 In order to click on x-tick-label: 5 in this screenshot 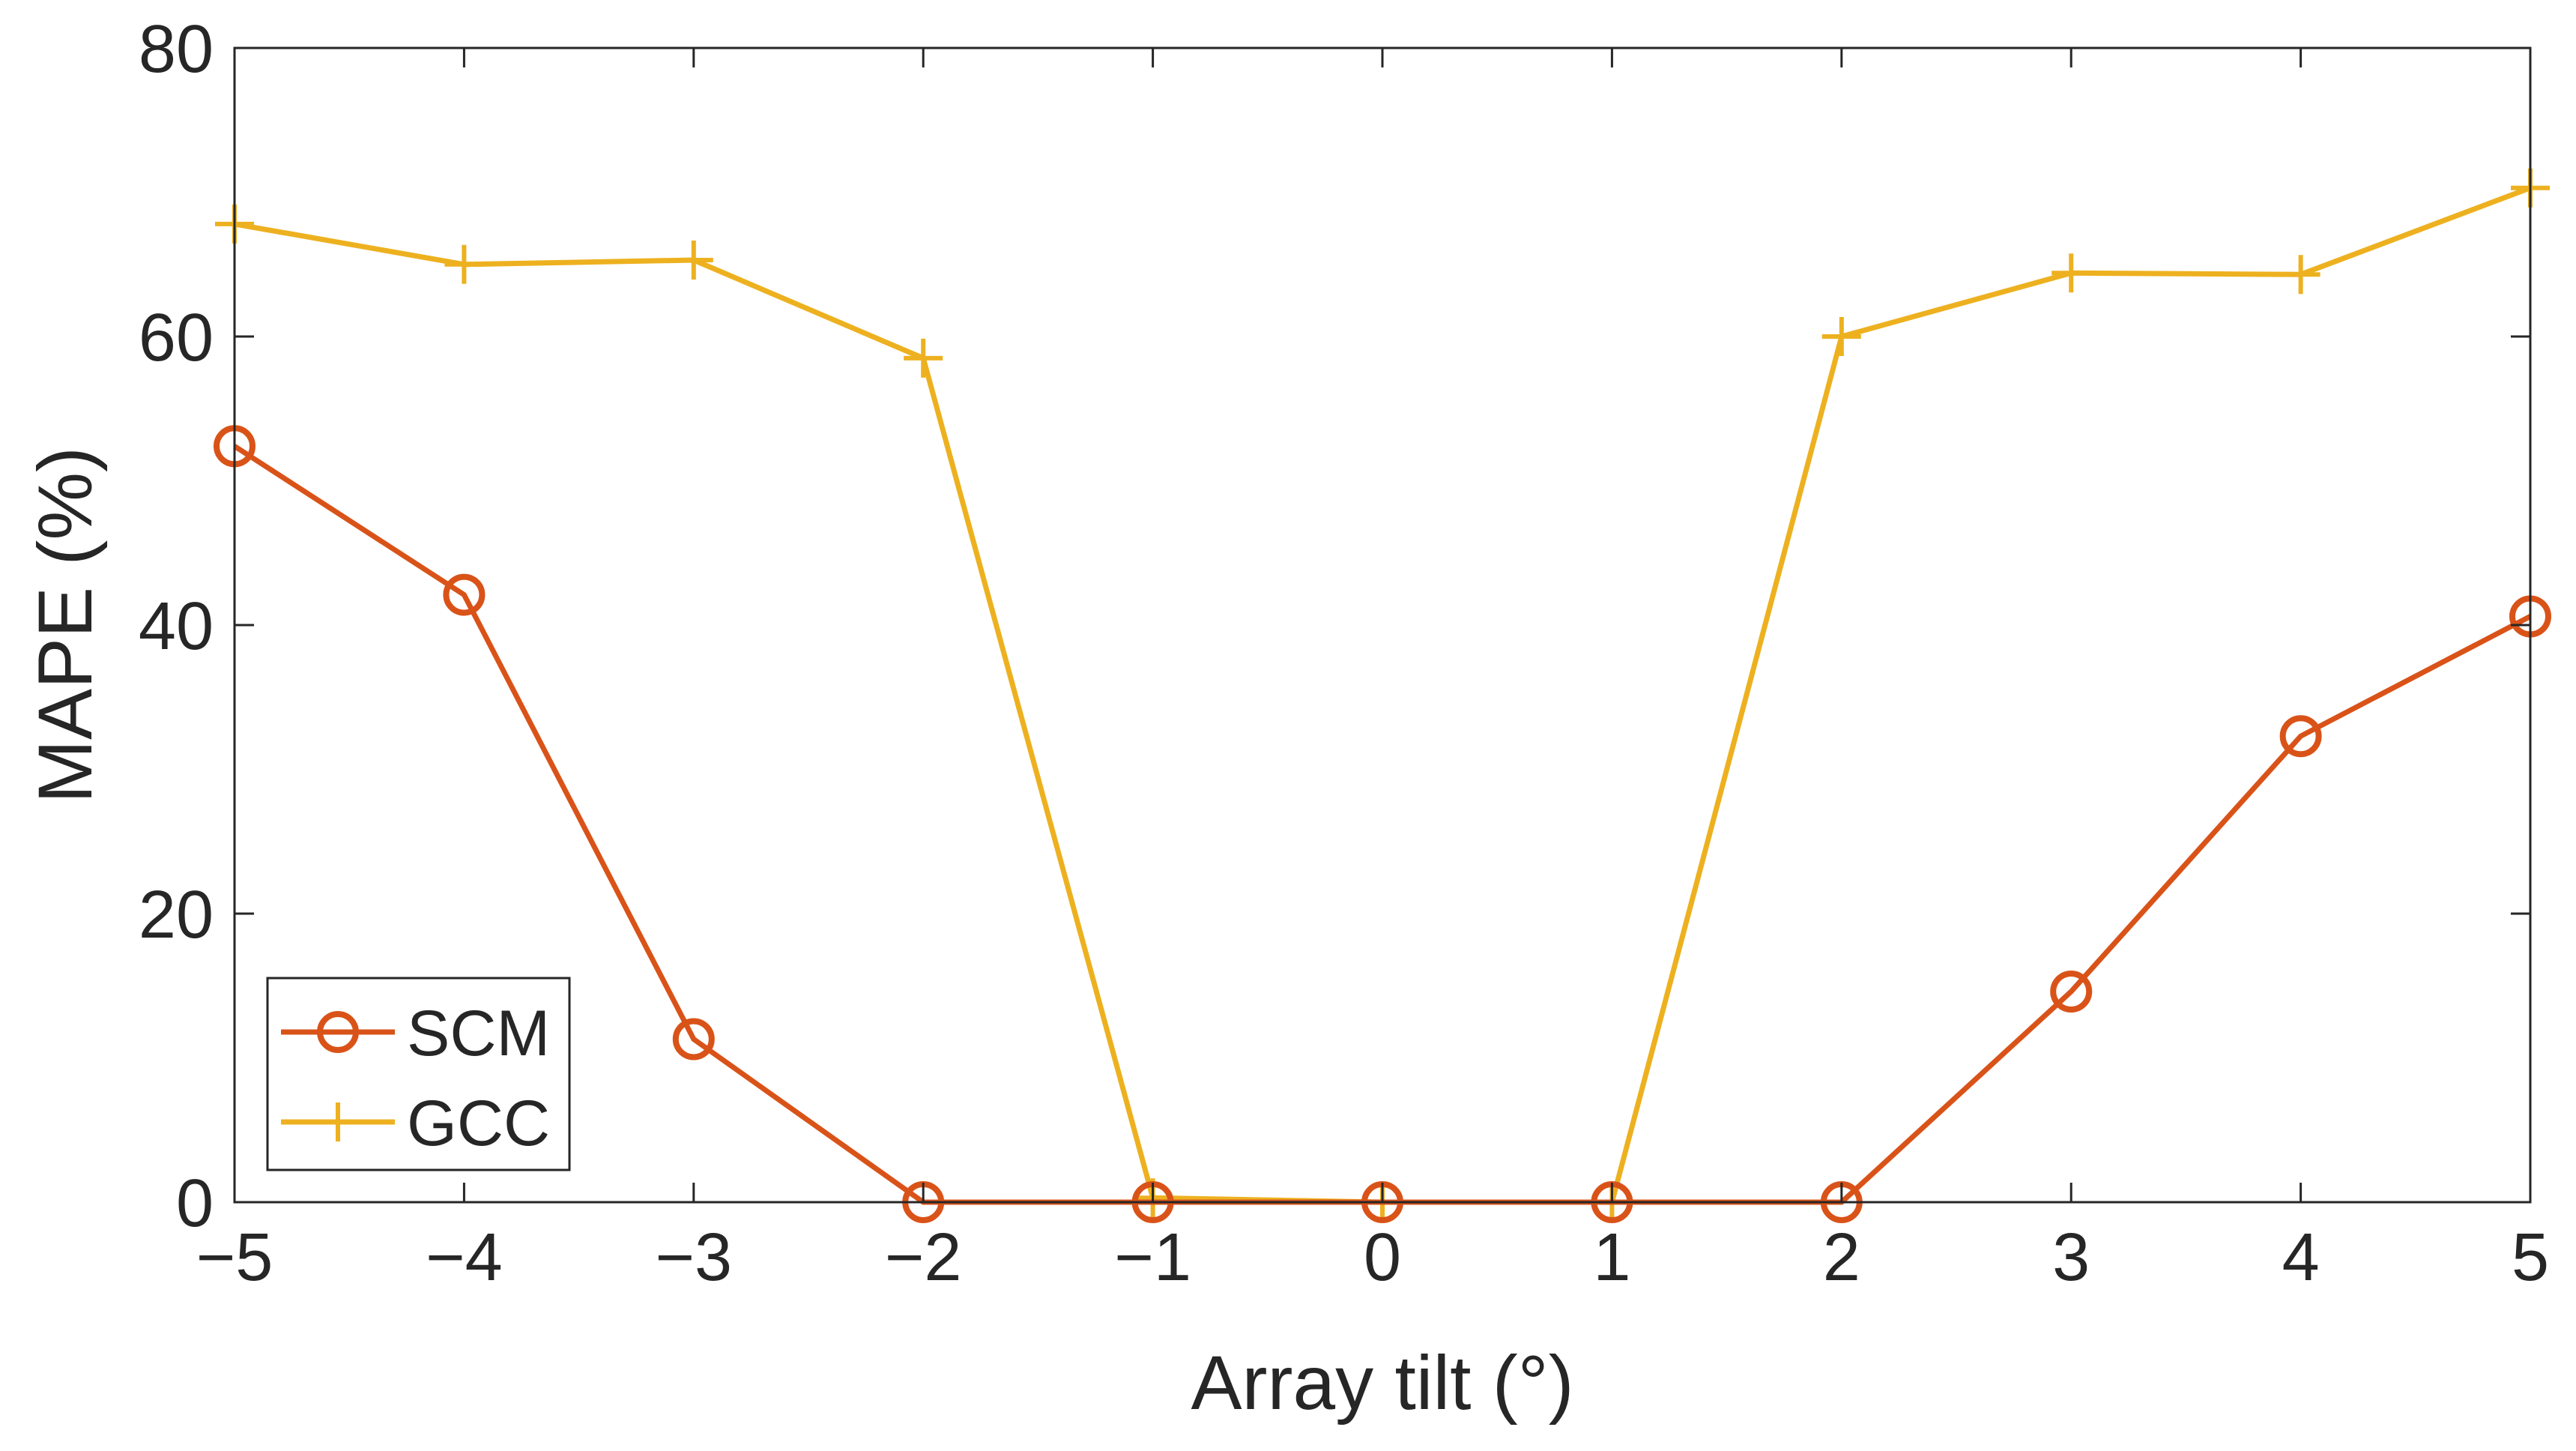, I will do `click(2530, 1257)`.